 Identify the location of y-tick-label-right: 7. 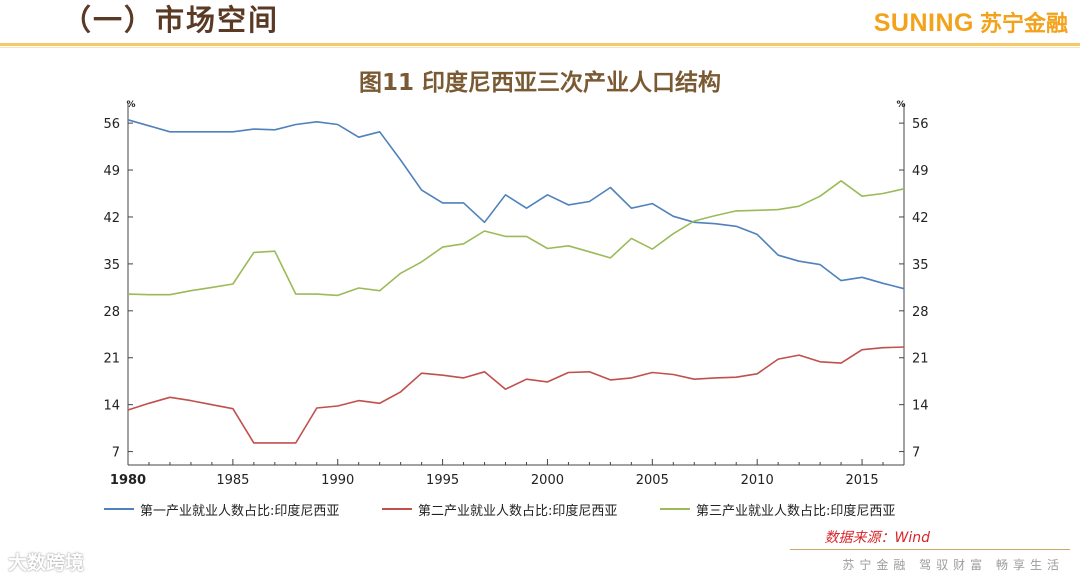
(916, 453).